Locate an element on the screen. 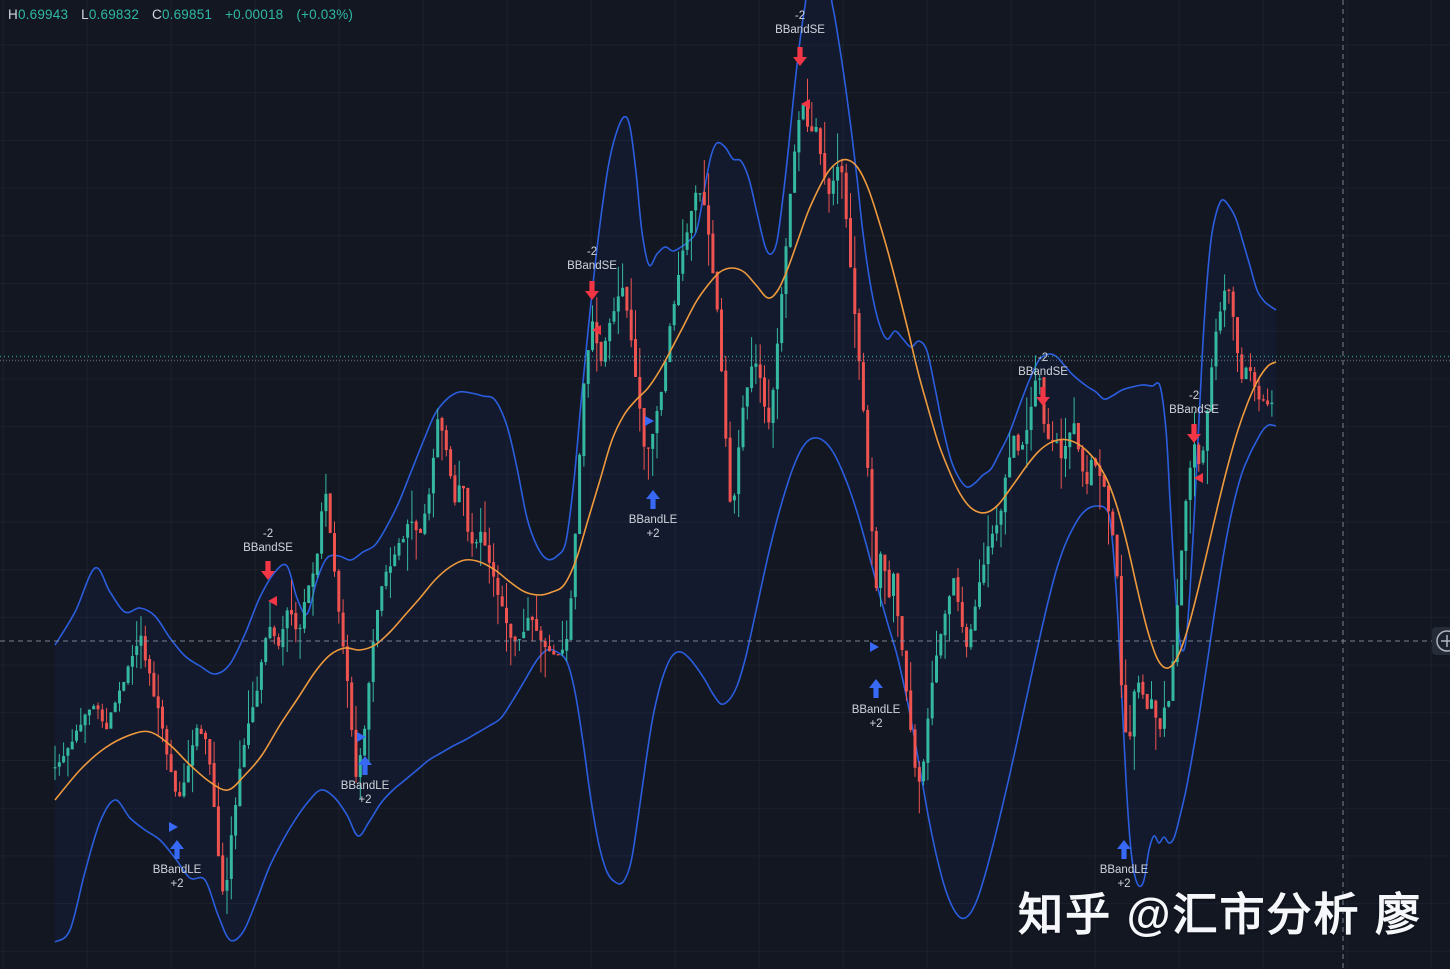 This screenshot has width=1450, height=969. high-group: H0.69943 is located at coordinates (38, 14).